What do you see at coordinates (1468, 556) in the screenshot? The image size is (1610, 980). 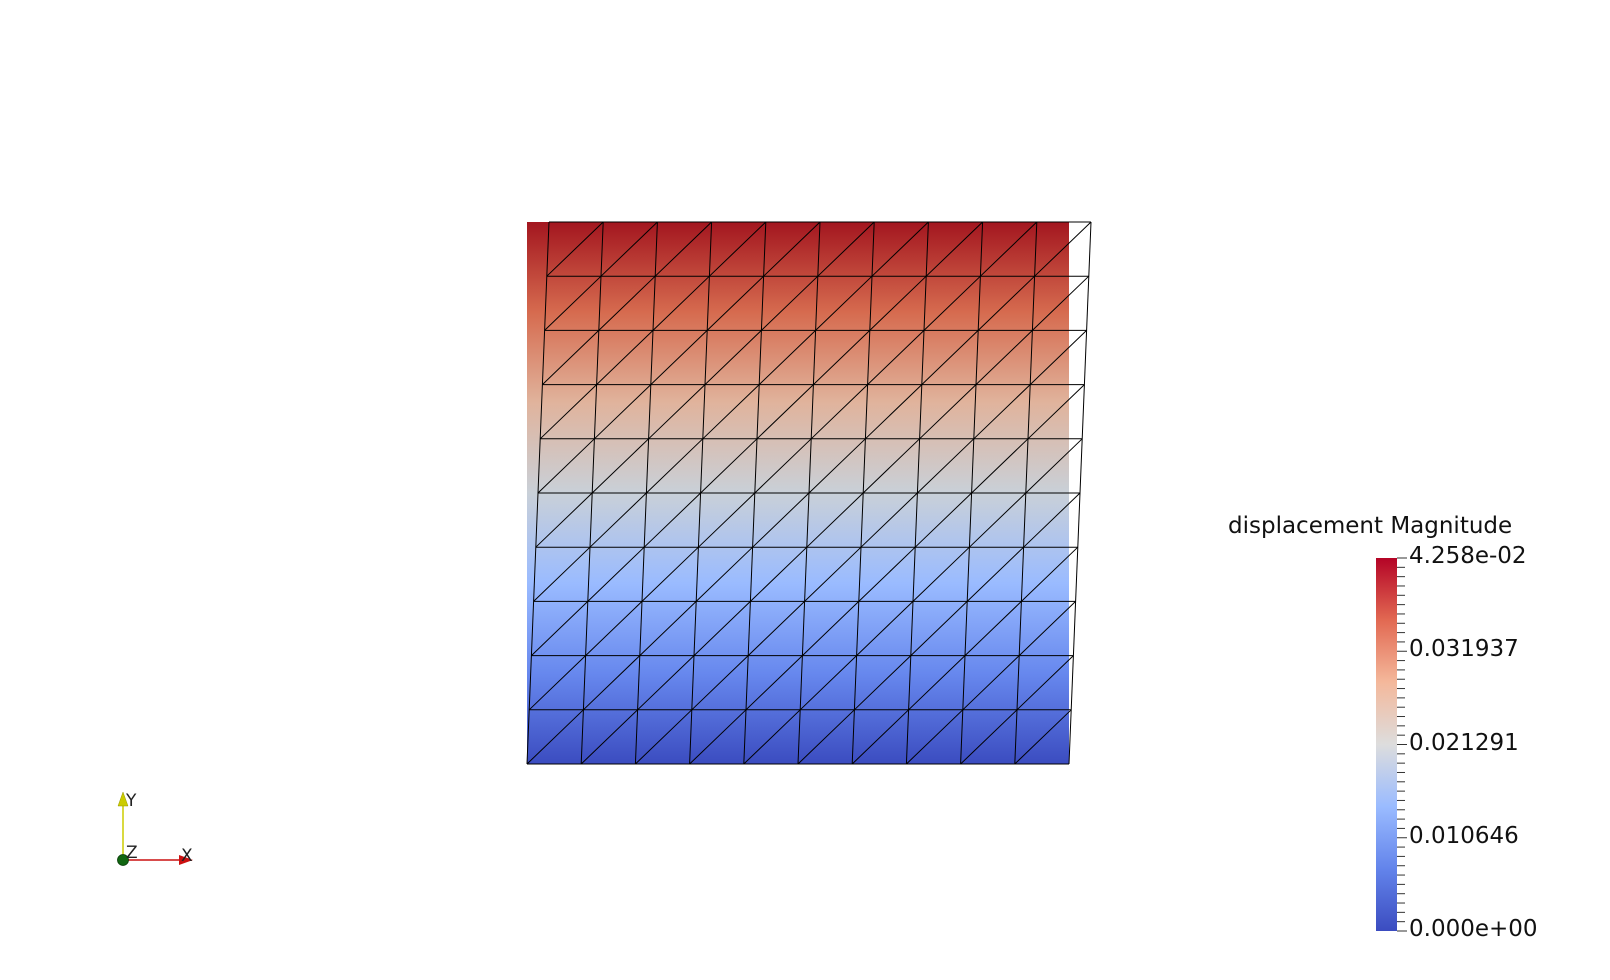 I see `legend-label-max: 4.258e-02` at bounding box center [1468, 556].